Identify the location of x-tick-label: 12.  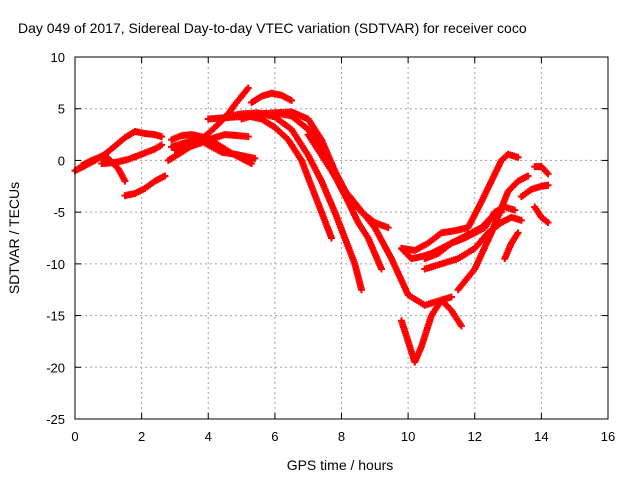
(475, 436).